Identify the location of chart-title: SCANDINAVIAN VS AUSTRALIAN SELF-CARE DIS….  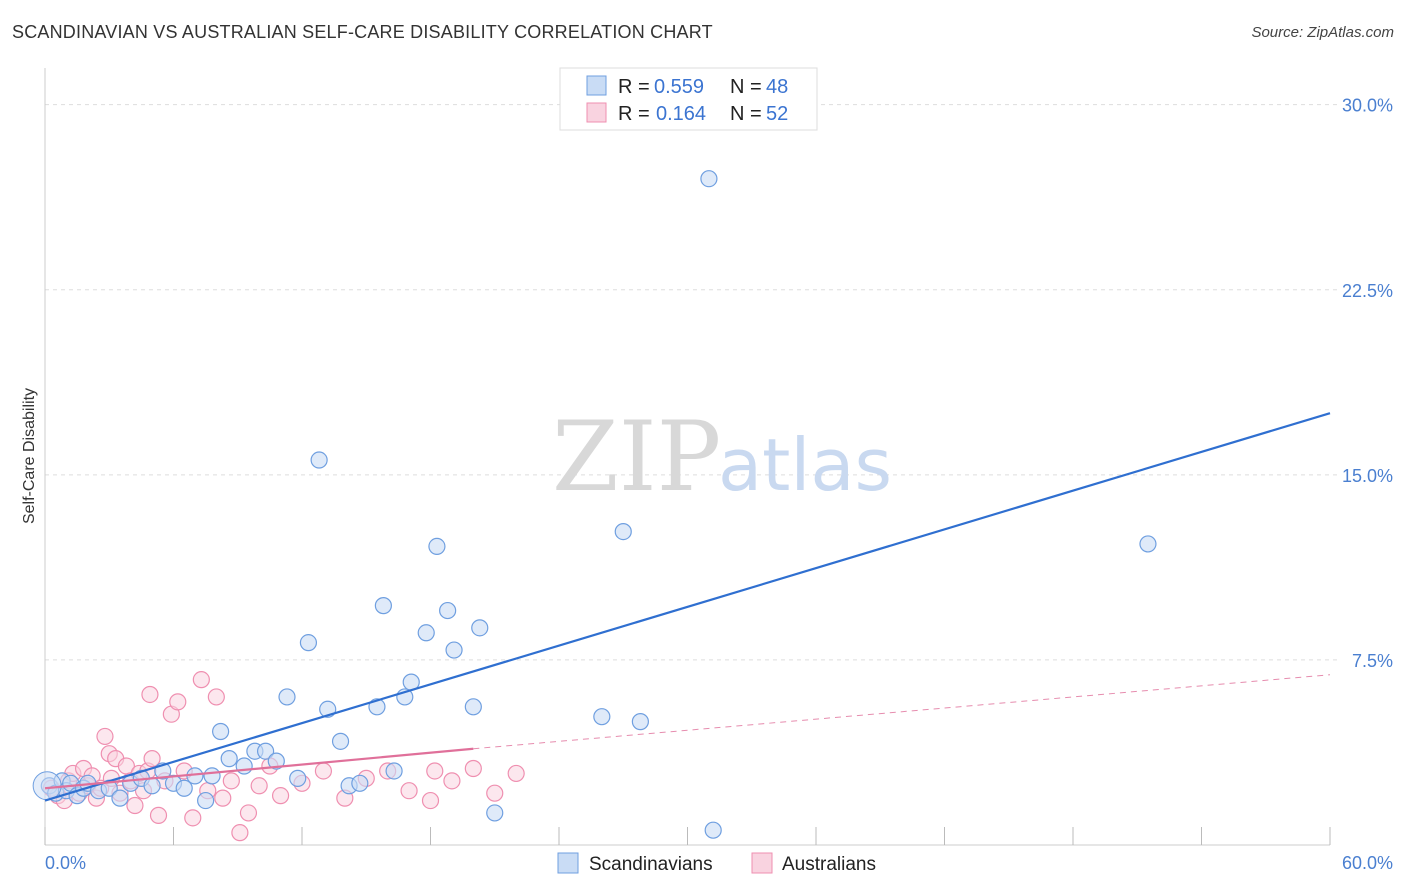
(362, 32).